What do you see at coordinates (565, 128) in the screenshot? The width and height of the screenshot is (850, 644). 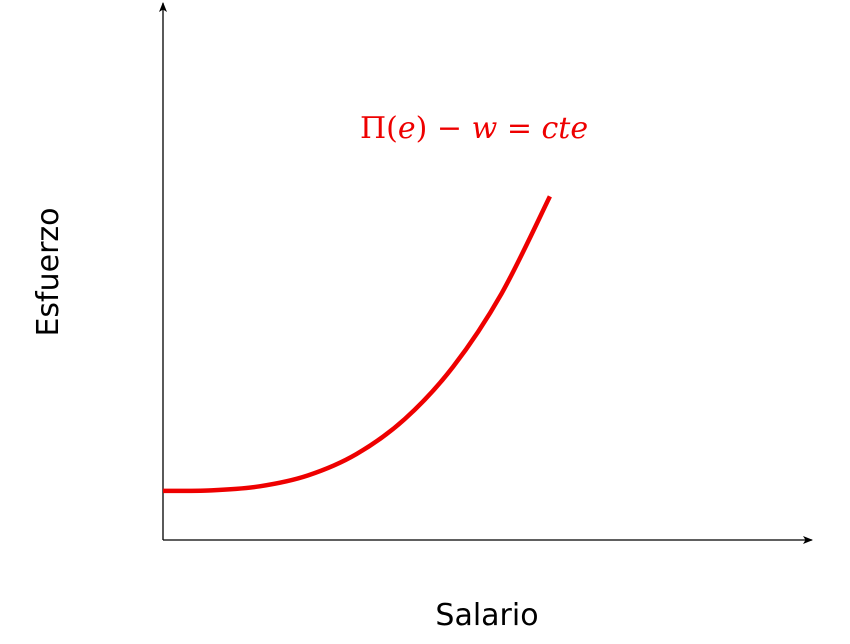 I see `label-cte: cte` at bounding box center [565, 128].